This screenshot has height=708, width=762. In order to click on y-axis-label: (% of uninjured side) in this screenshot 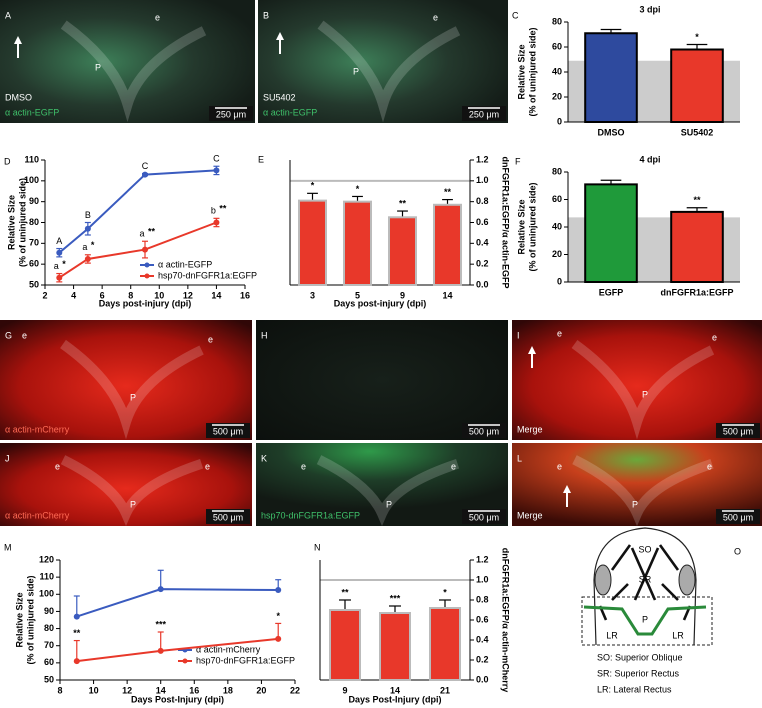, I will do `click(532, 71)`.